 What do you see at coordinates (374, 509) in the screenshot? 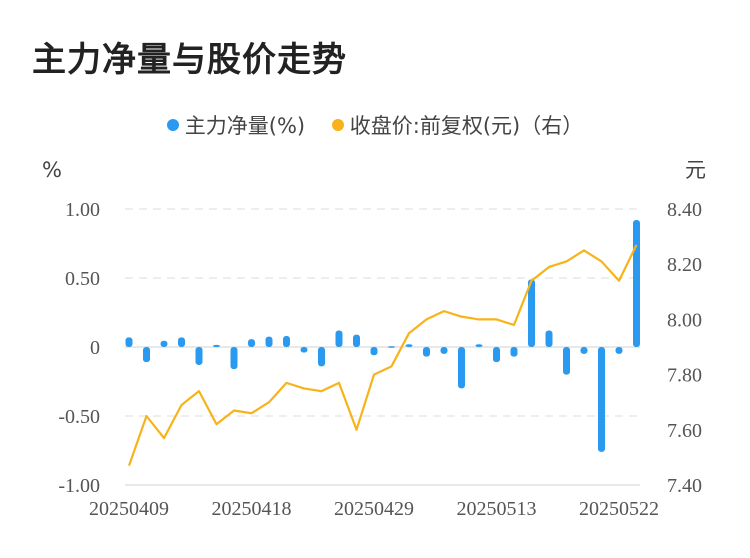
I see `x-tick-label: 20250429` at bounding box center [374, 509].